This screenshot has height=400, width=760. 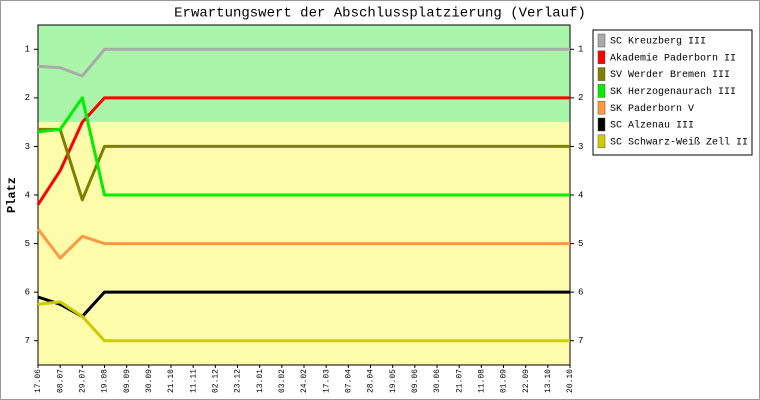 What do you see at coordinates (673, 58) in the screenshot?
I see `legend-label: Akademie Paderborn II` at bounding box center [673, 58].